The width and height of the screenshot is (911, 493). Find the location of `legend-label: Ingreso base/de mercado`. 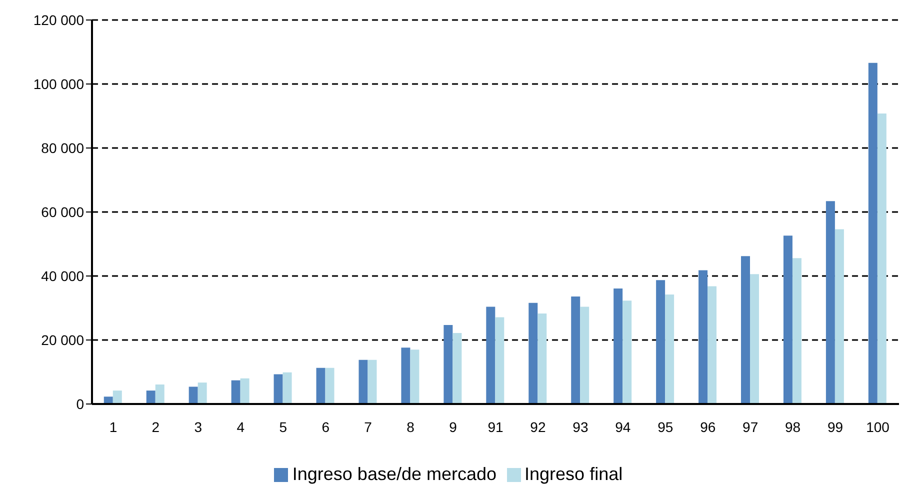

legend-label: Ingreso base/de mercado is located at coordinates (394, 474).